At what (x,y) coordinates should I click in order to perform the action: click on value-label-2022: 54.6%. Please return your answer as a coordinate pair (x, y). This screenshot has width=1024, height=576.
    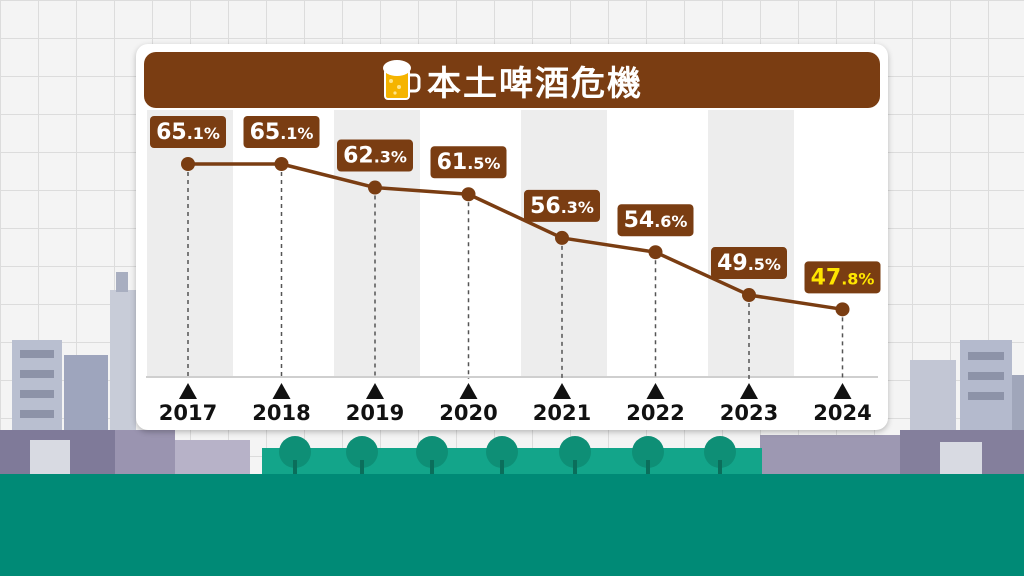
    Looking at the image, I should click on (655, 220).